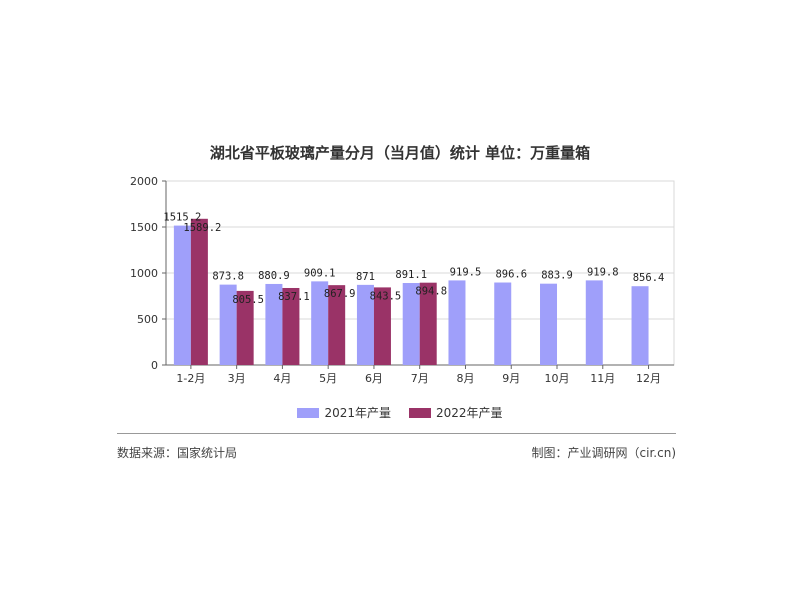 The image size is (800, 600). Describe the element at coordinates (154, 365) in the screenshot. I see `y-tick-label: 0` at that location.